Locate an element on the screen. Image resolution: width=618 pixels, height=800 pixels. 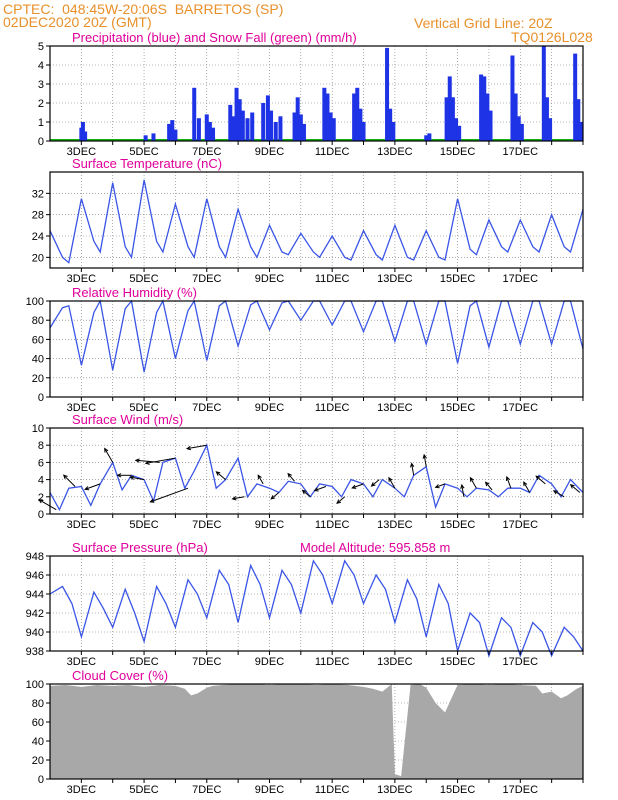
cloud-area is located at coordinates (316, 731).